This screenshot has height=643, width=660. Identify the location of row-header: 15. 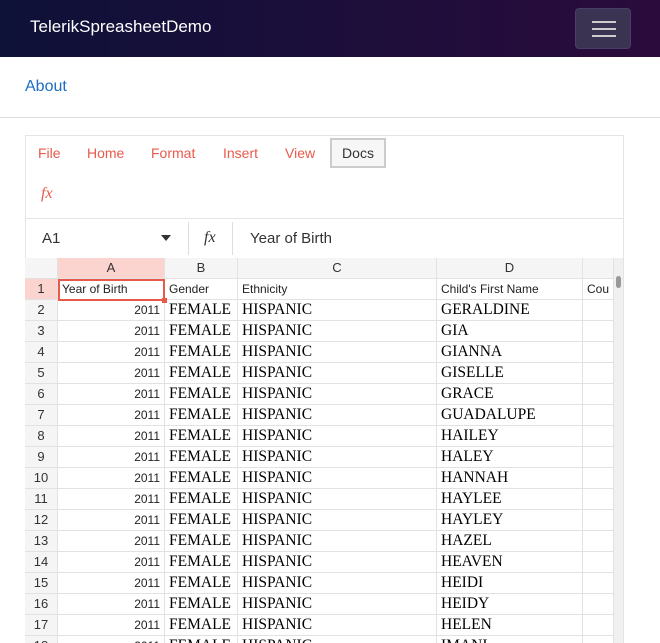
(41, 583).